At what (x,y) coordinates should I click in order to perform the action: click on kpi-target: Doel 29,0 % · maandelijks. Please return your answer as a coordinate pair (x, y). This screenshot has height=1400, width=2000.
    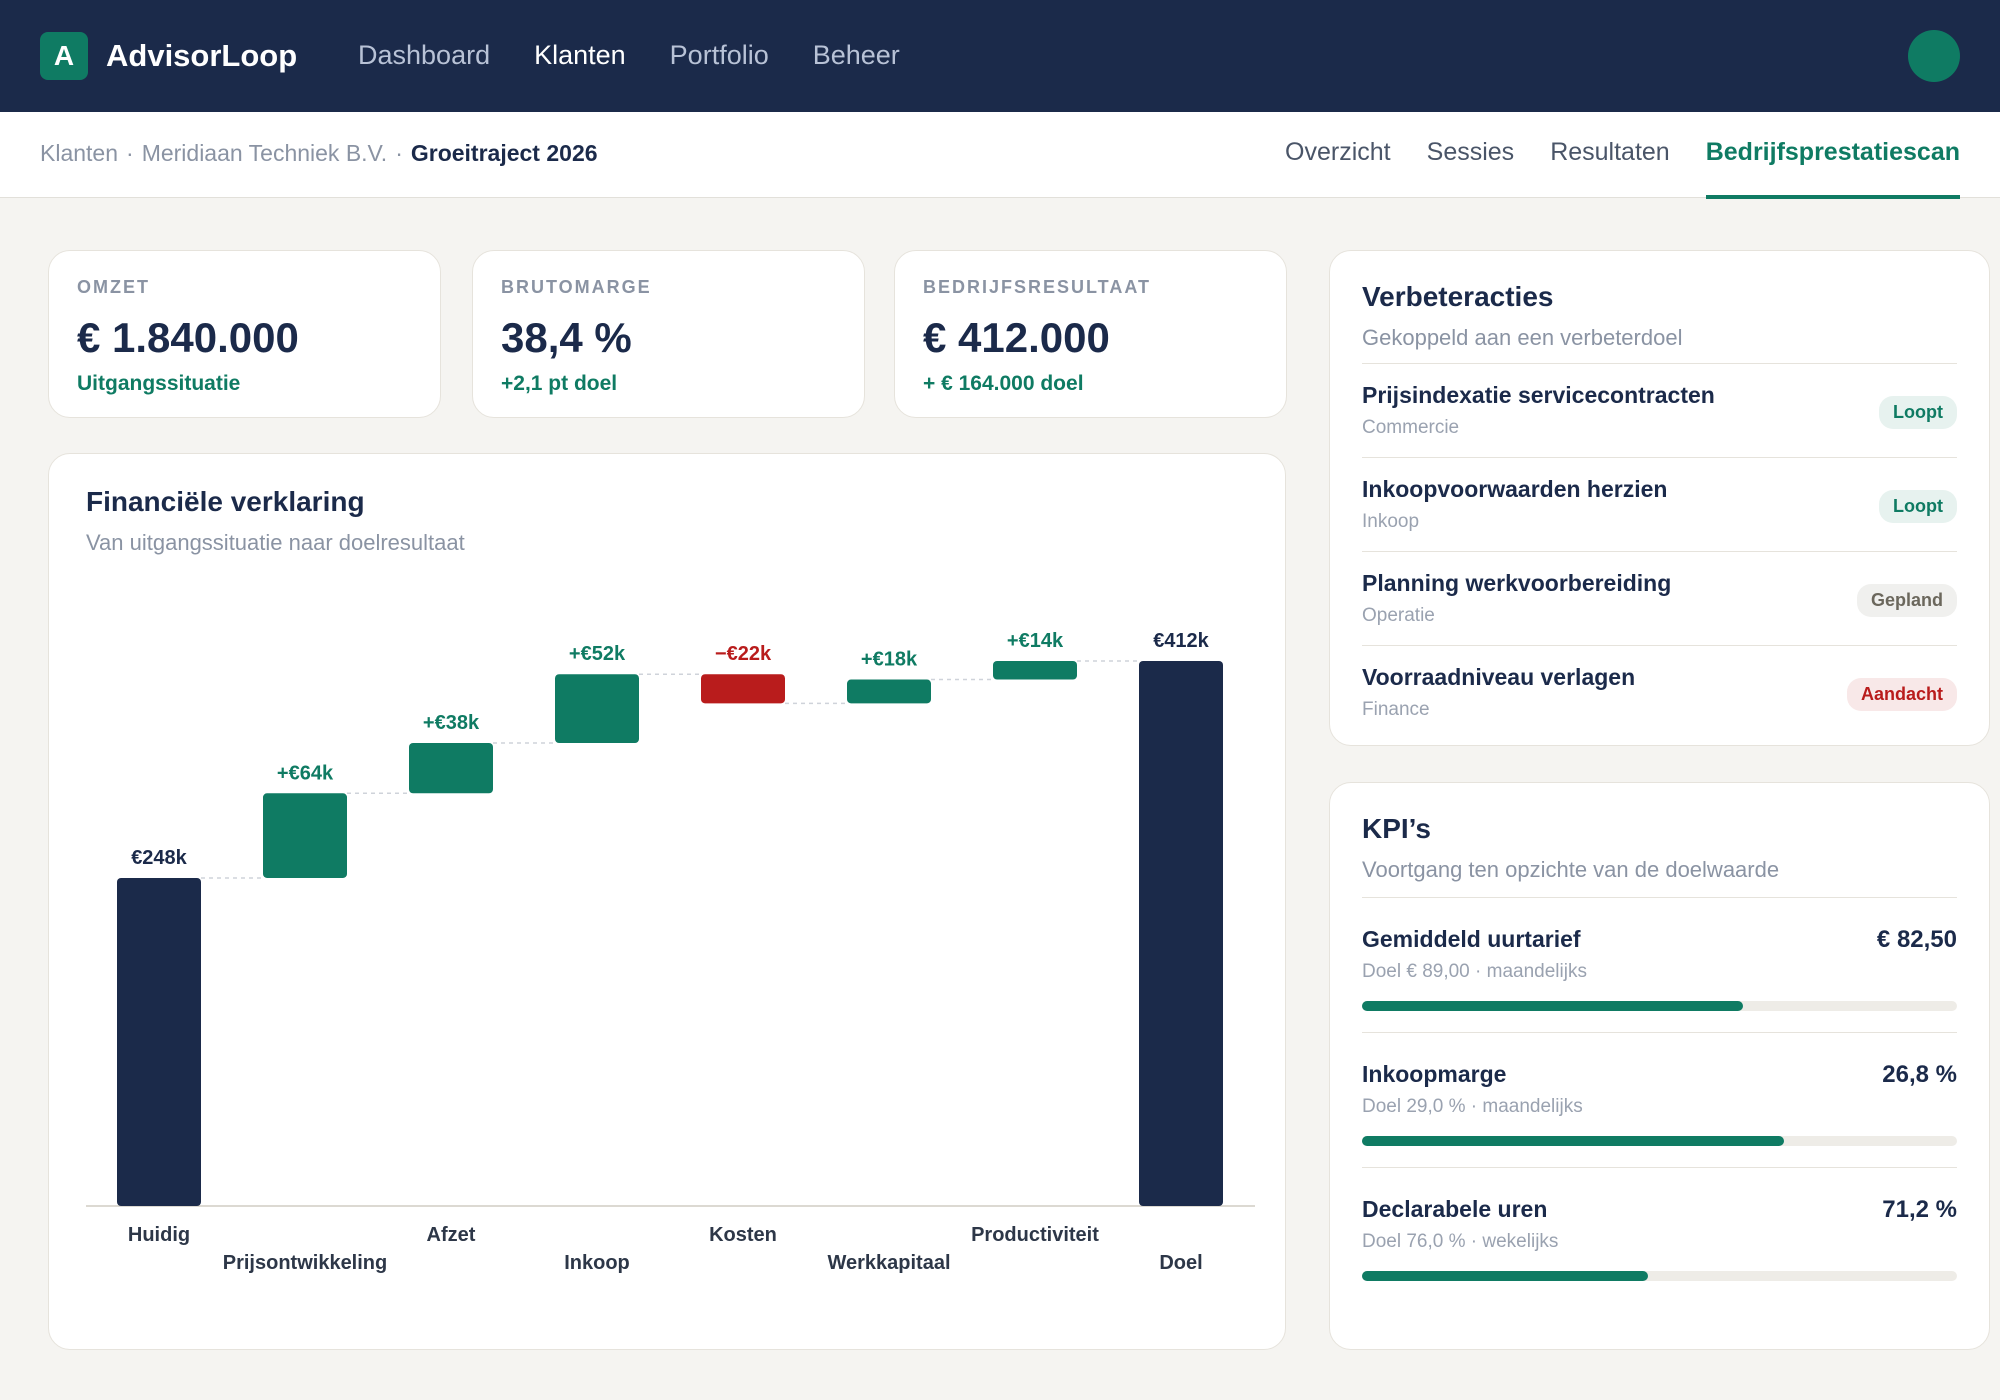
    Looking at the image, I should click on (1472, 1106).